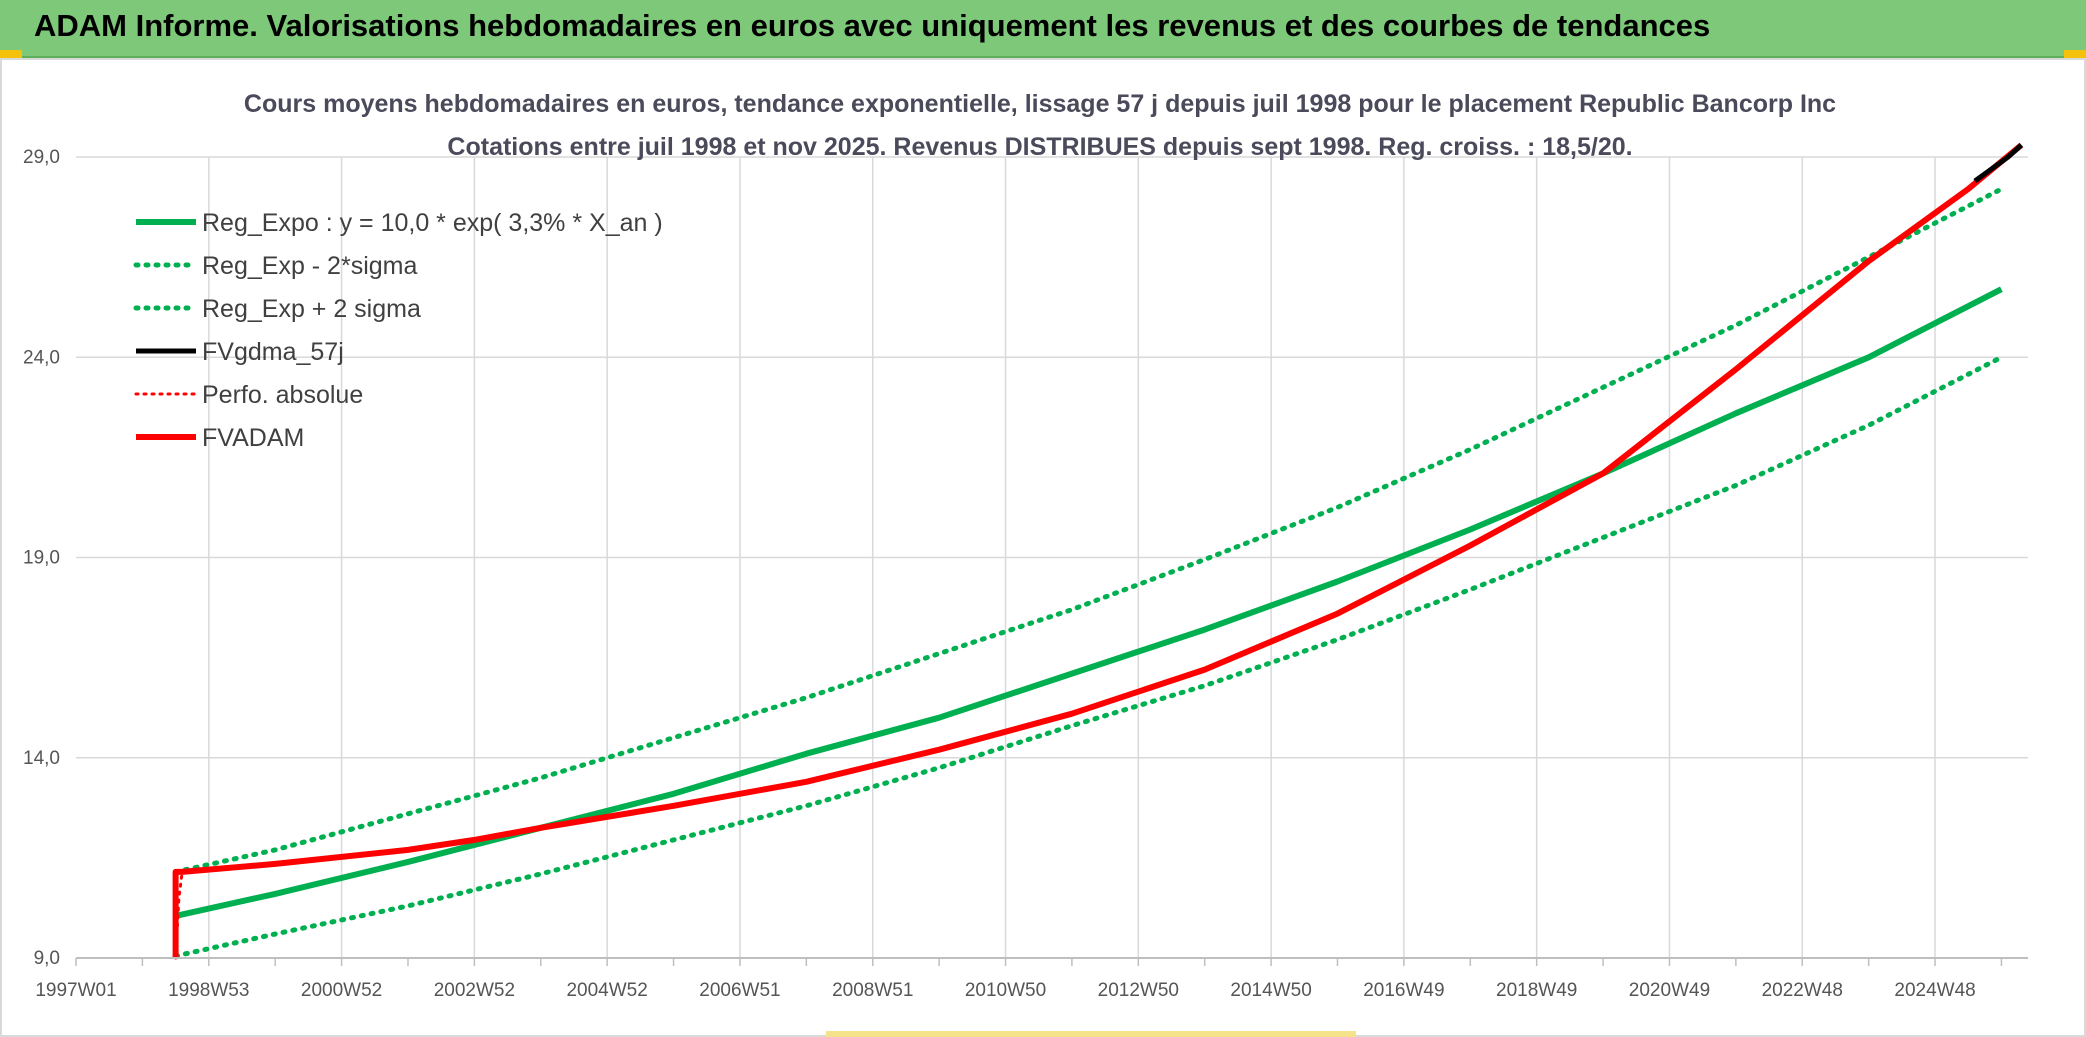 This screenshot has width=2086, height=1037. Describe the element at coordinates (1091, 1034) in the screenshot. I see `bottom-accent` at that location.